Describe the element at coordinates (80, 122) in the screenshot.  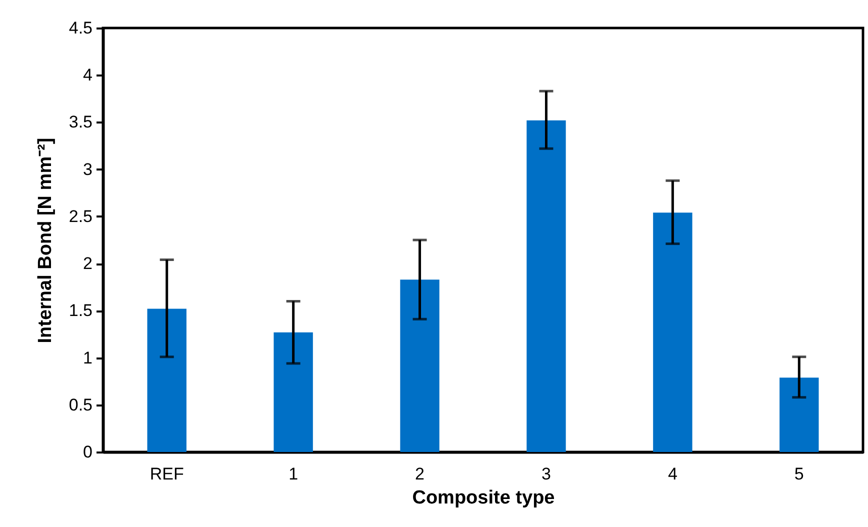
I see `y-tick-label: 3.5` at that location.